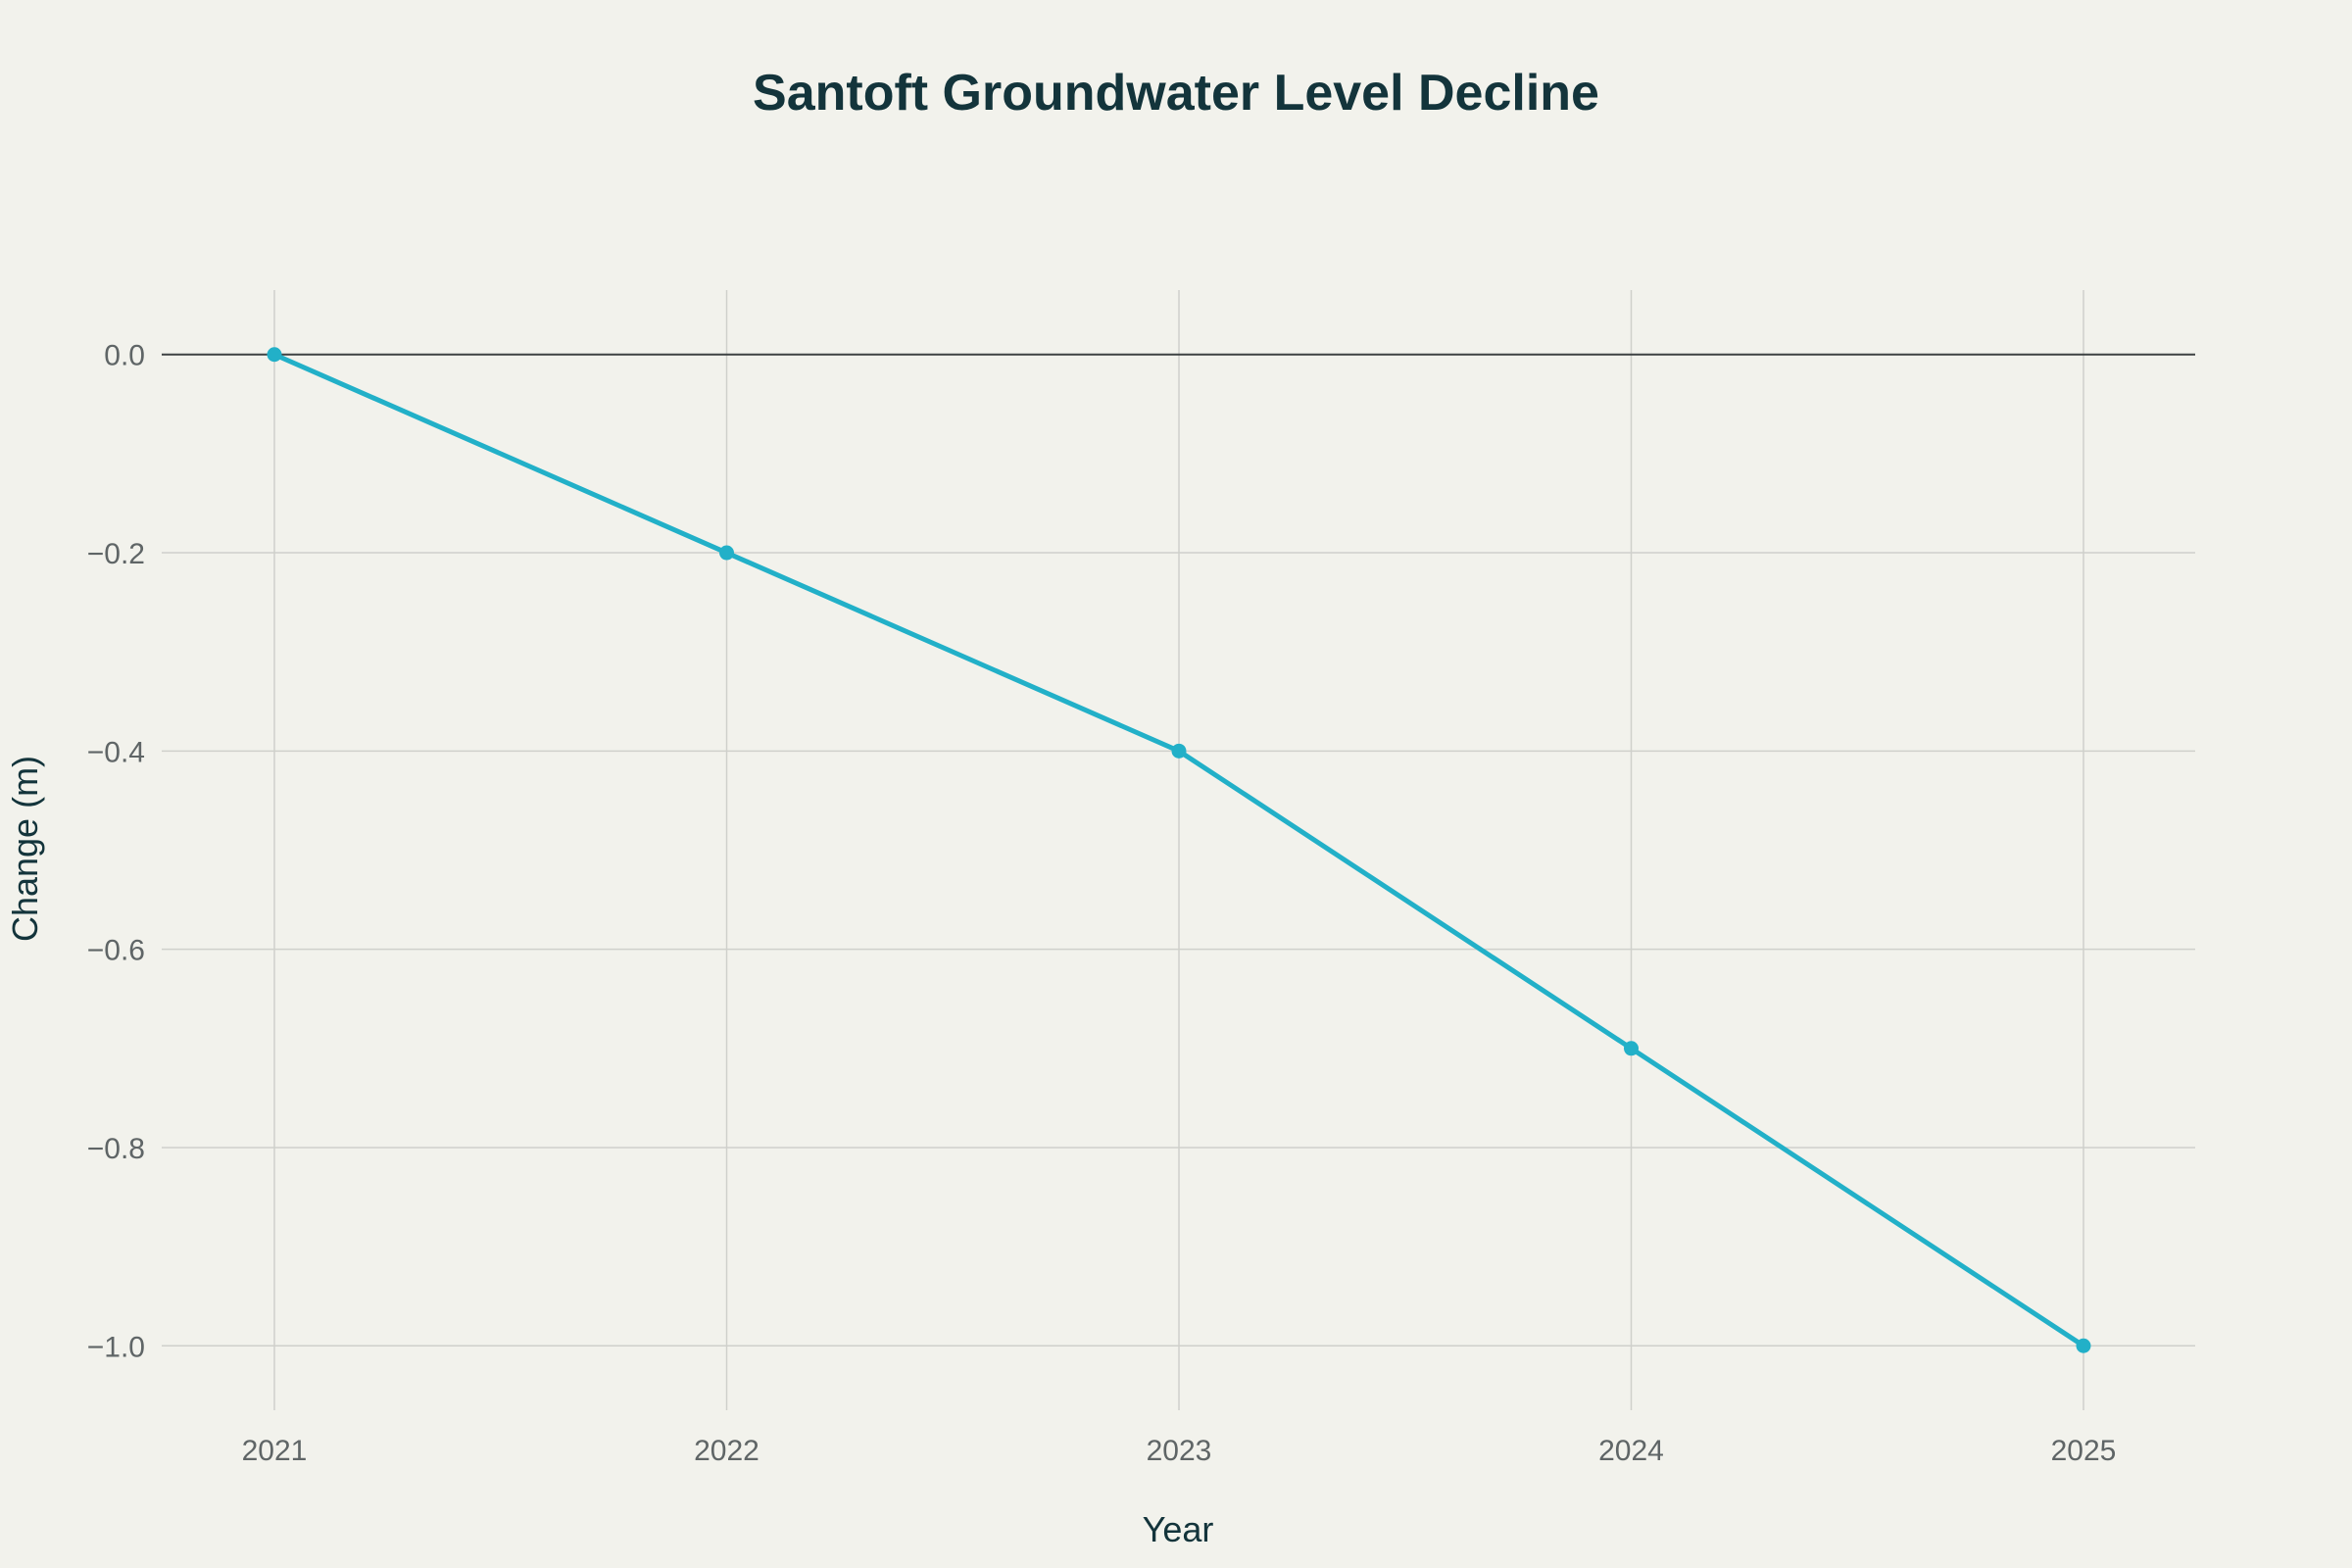 The width and height of the screenshot is (2352, 1568). What do you see at coordinates (274, 355) in the screenshot?
I see `data-point-2021` at bounding box center [274, 355].